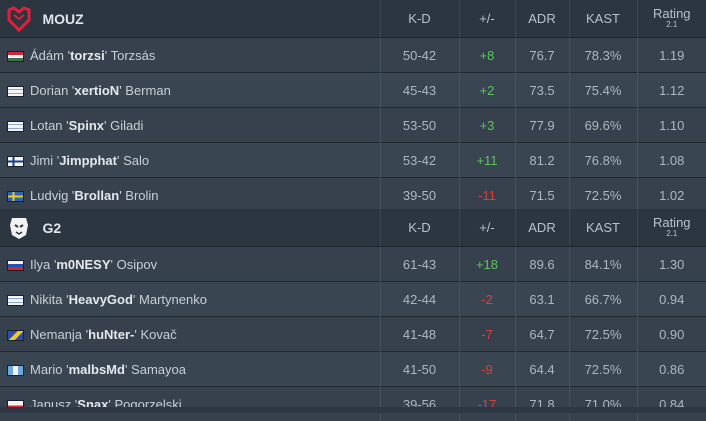 Image resolution: width=706 pixels, height=421 pixels. Describe the element at coordinates (671, 195) in the screenshot. I see `rating-value: 1.02` at that location.